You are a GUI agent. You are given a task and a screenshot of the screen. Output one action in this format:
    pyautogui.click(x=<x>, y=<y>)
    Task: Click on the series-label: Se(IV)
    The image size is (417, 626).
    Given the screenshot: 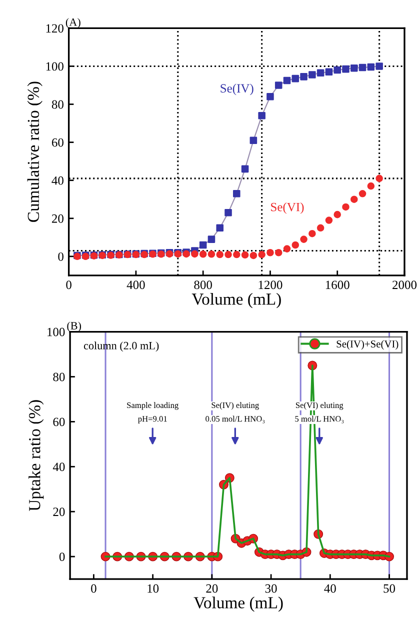 What is the action you would take?
    pyautogui.click(x=237, y=90)
    